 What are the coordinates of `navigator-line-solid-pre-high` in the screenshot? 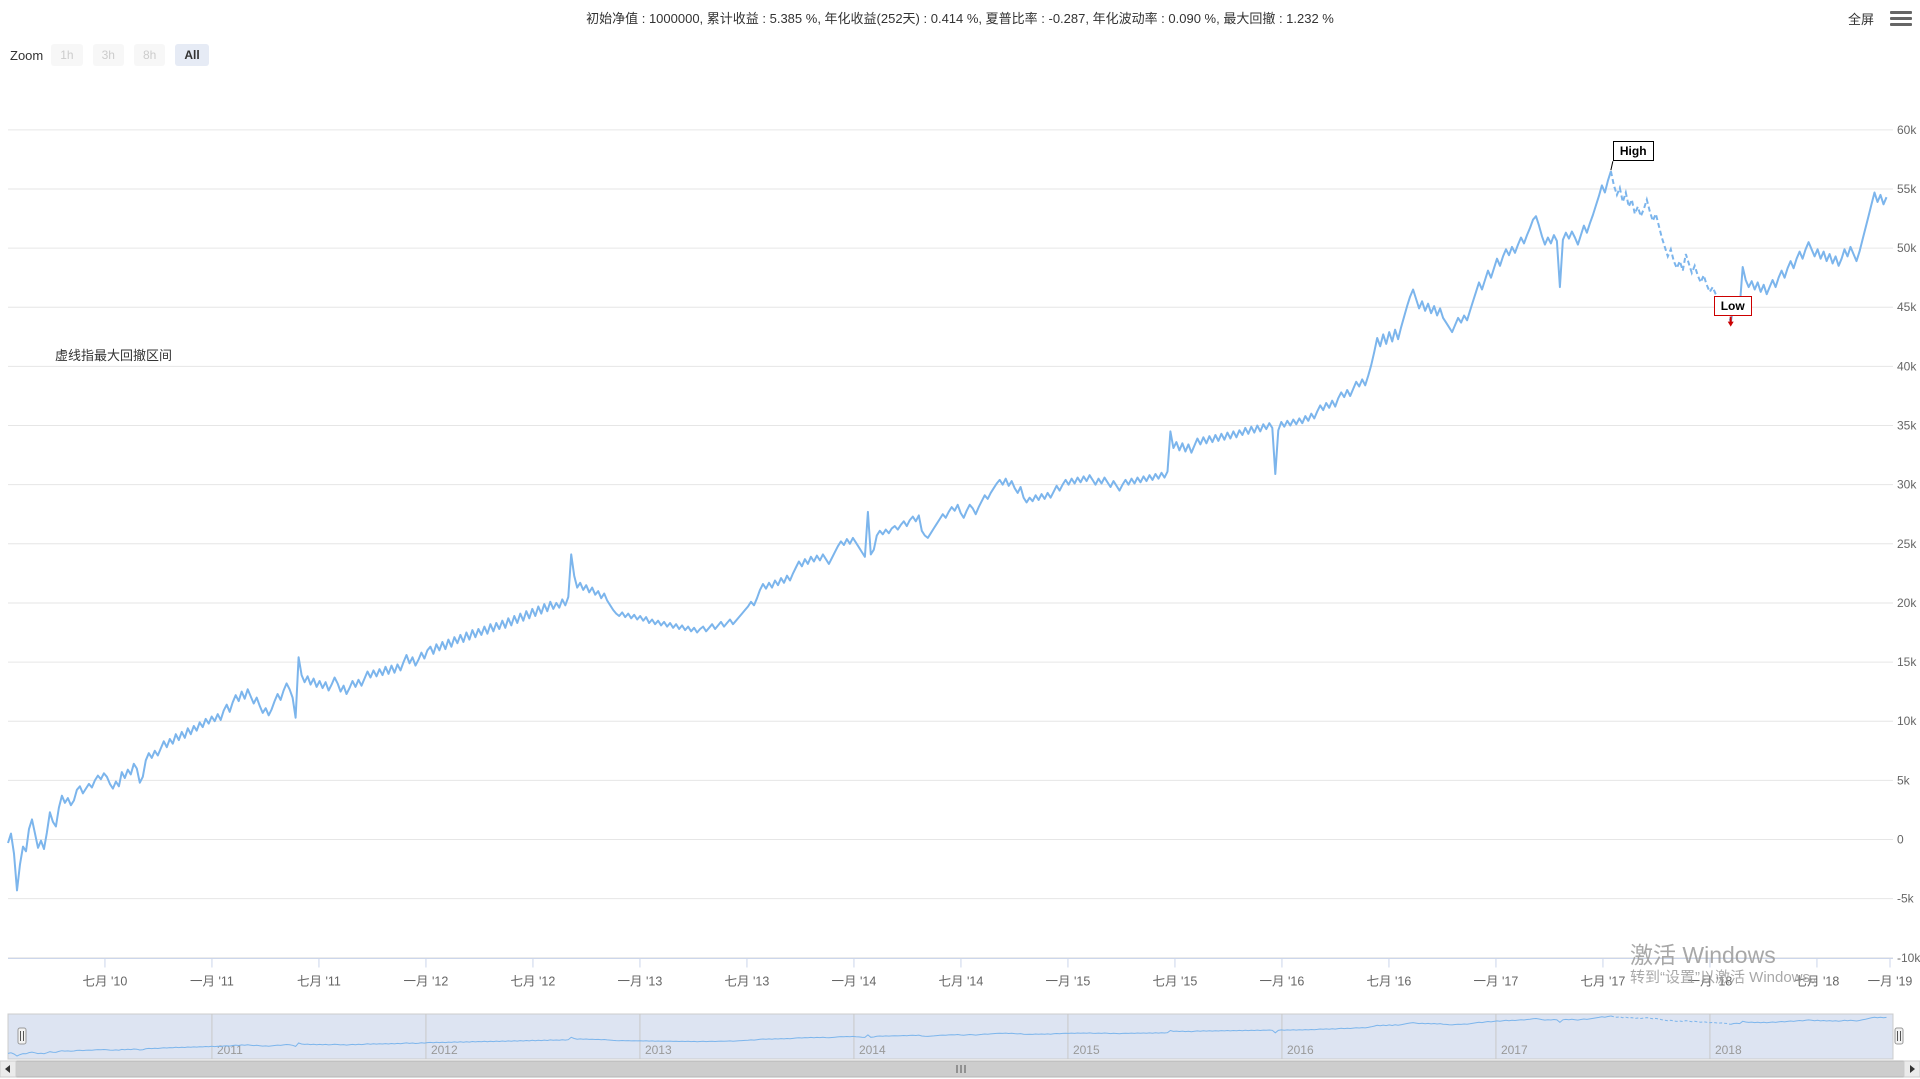 It's located at (809, 1036).